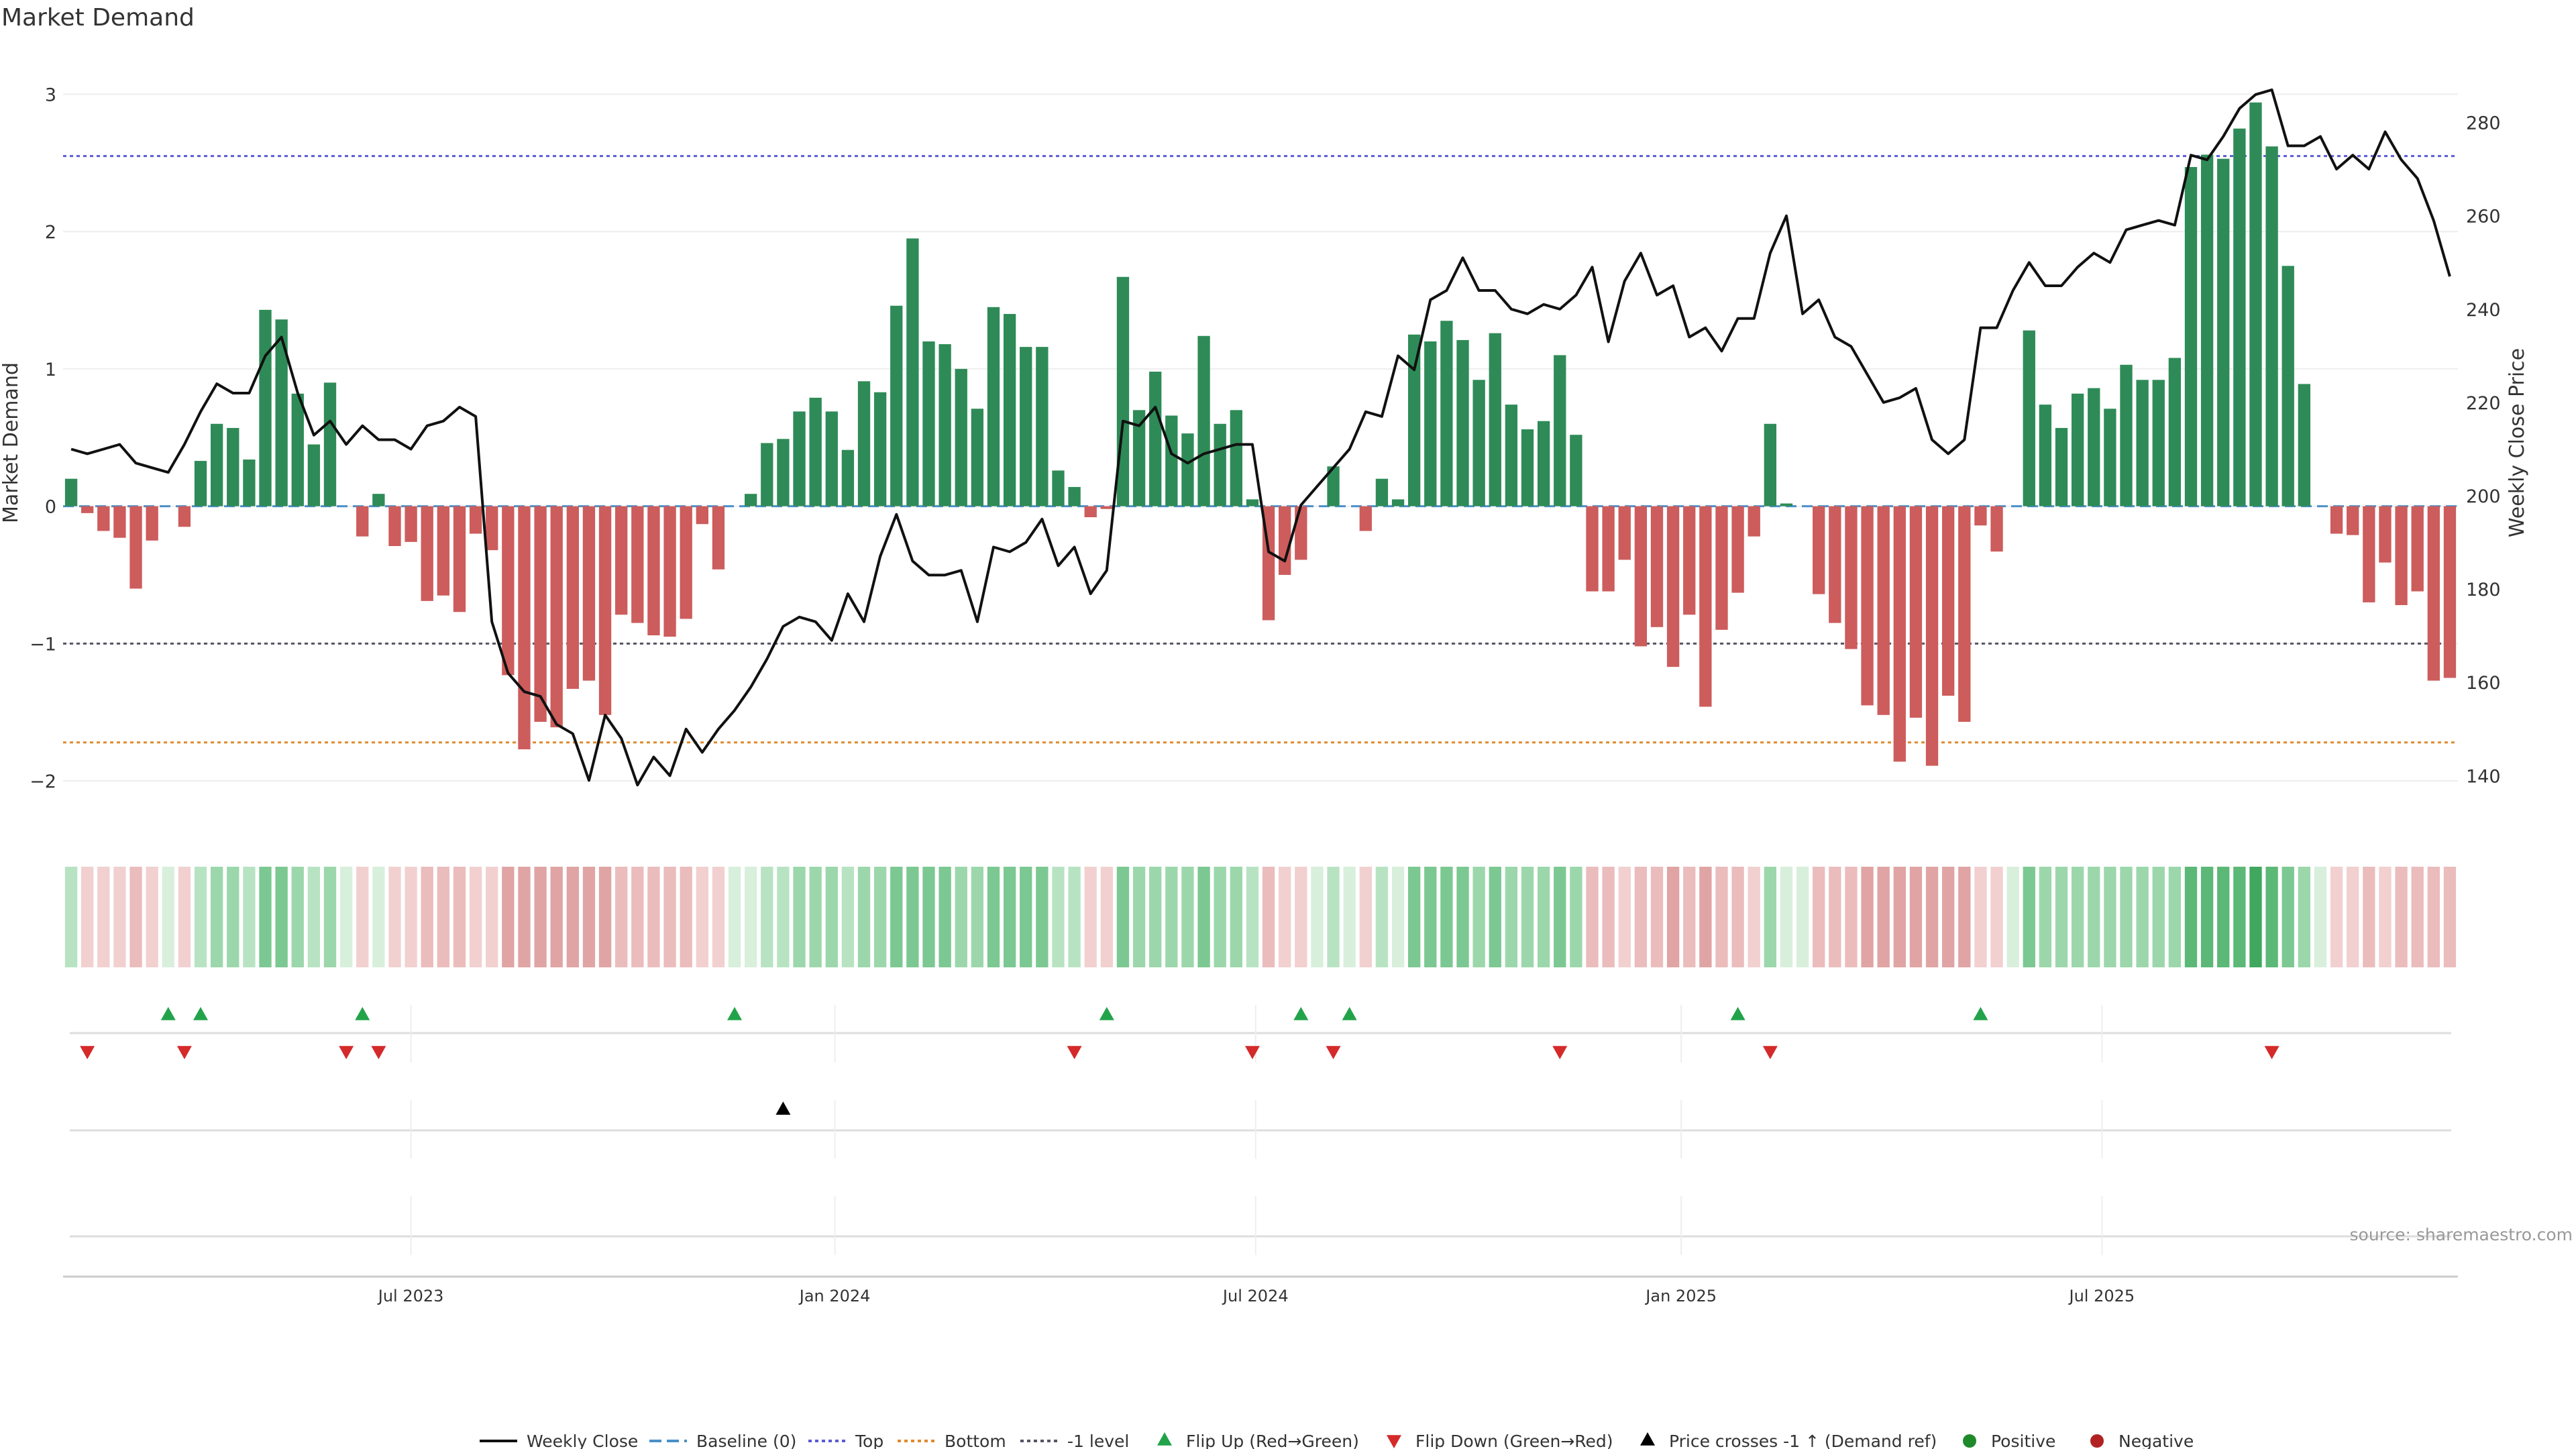 Image resolution: width=2576 pixels, height=1449 pixels. I want to click on legend-label: Positive, so click(2023, 1440).